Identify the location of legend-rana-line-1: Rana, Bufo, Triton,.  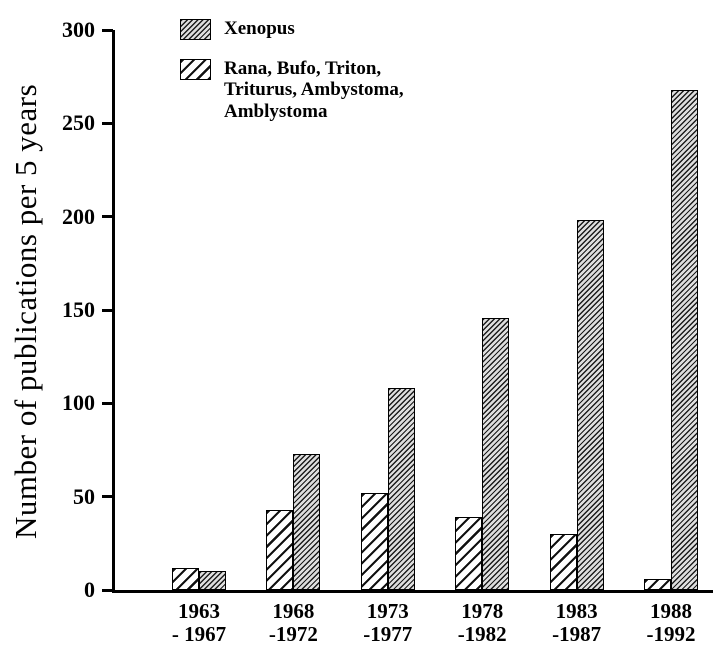
(303, 68).